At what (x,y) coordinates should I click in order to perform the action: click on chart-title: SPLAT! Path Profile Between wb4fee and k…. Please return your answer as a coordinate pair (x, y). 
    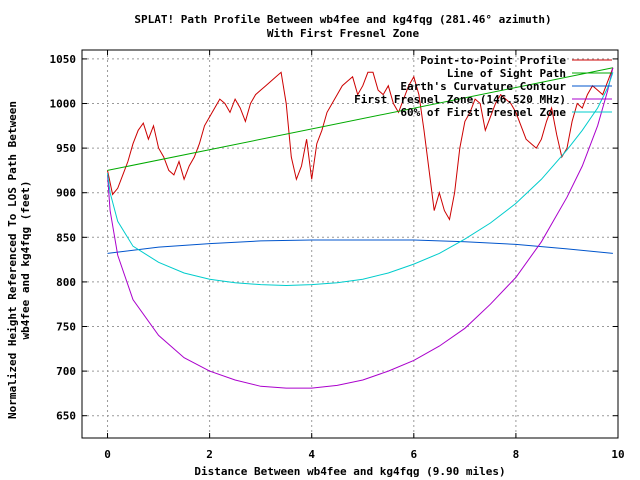
    Looking at the image, I should click on (342, 26).